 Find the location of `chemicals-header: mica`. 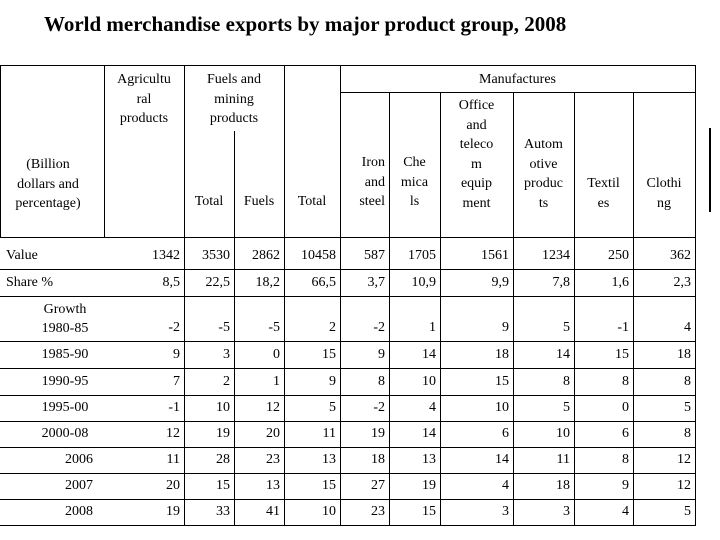

chemicals-header: mica is located at coordinates (414, 182).